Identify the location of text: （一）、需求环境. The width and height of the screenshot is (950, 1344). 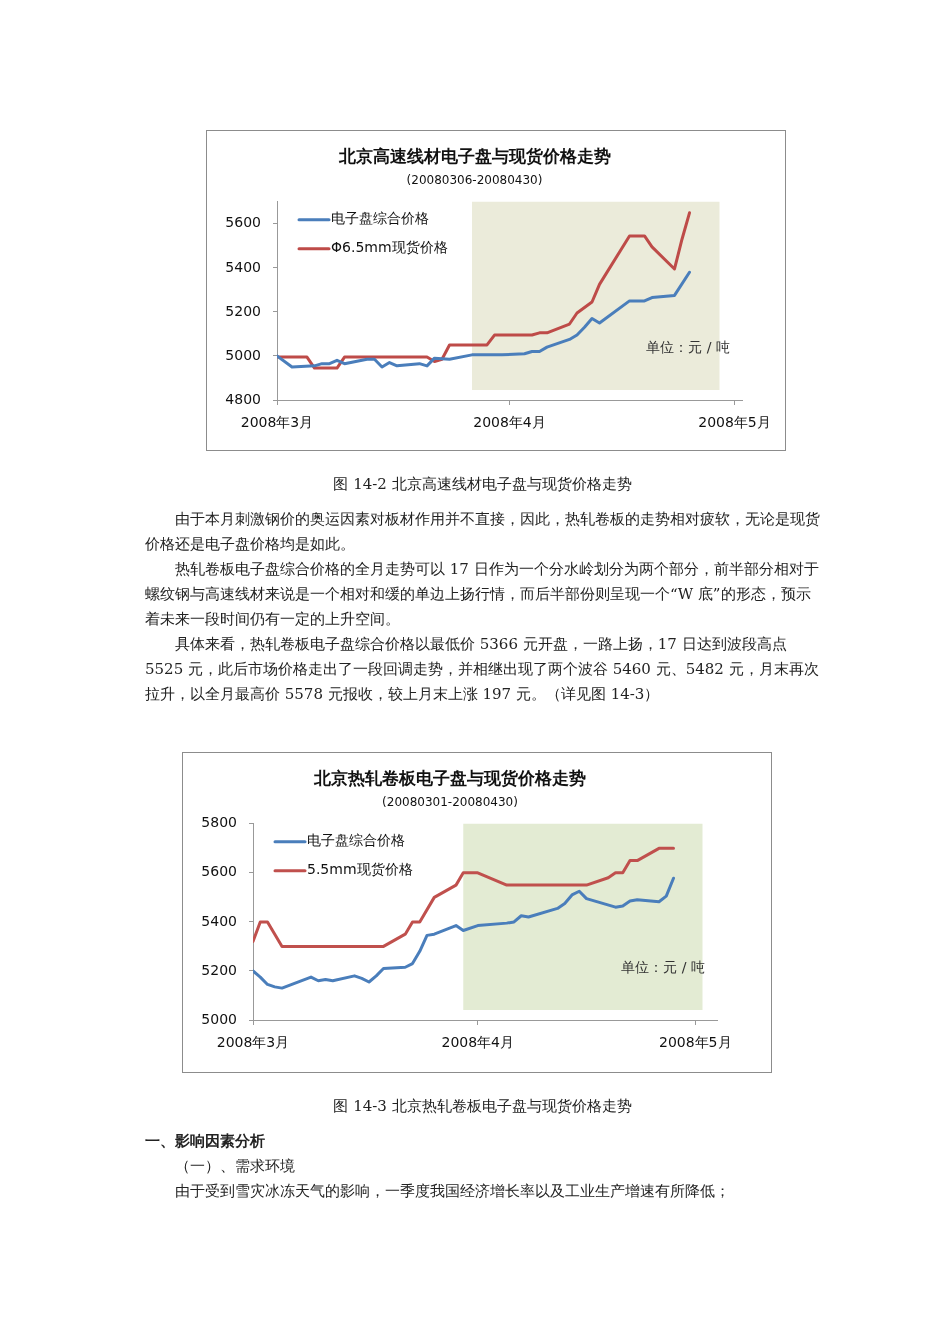
(235, 1166).